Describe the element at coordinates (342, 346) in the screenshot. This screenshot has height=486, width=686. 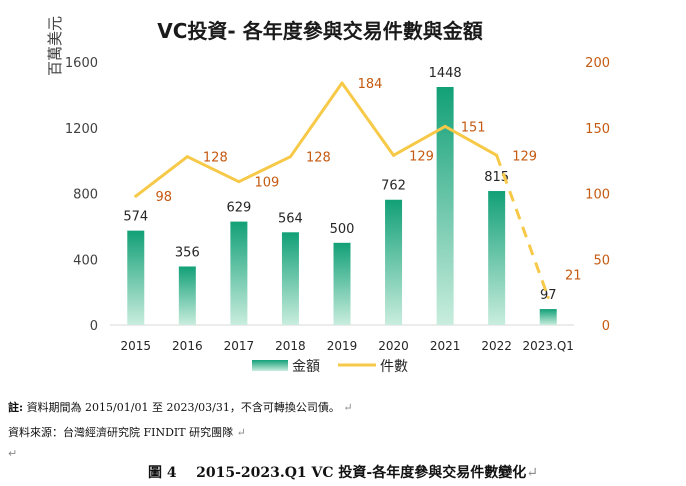
I see `x-tick-label: 2019` at that location.